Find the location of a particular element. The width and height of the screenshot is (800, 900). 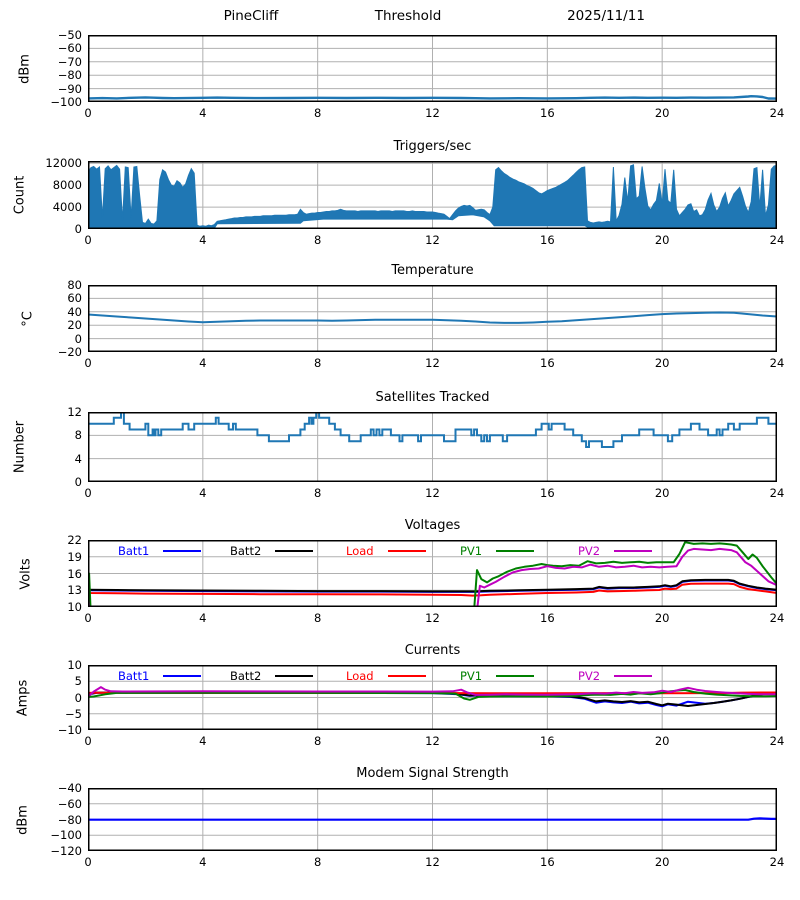

y-tick-label: −50 is located at coordinates (69, 35).